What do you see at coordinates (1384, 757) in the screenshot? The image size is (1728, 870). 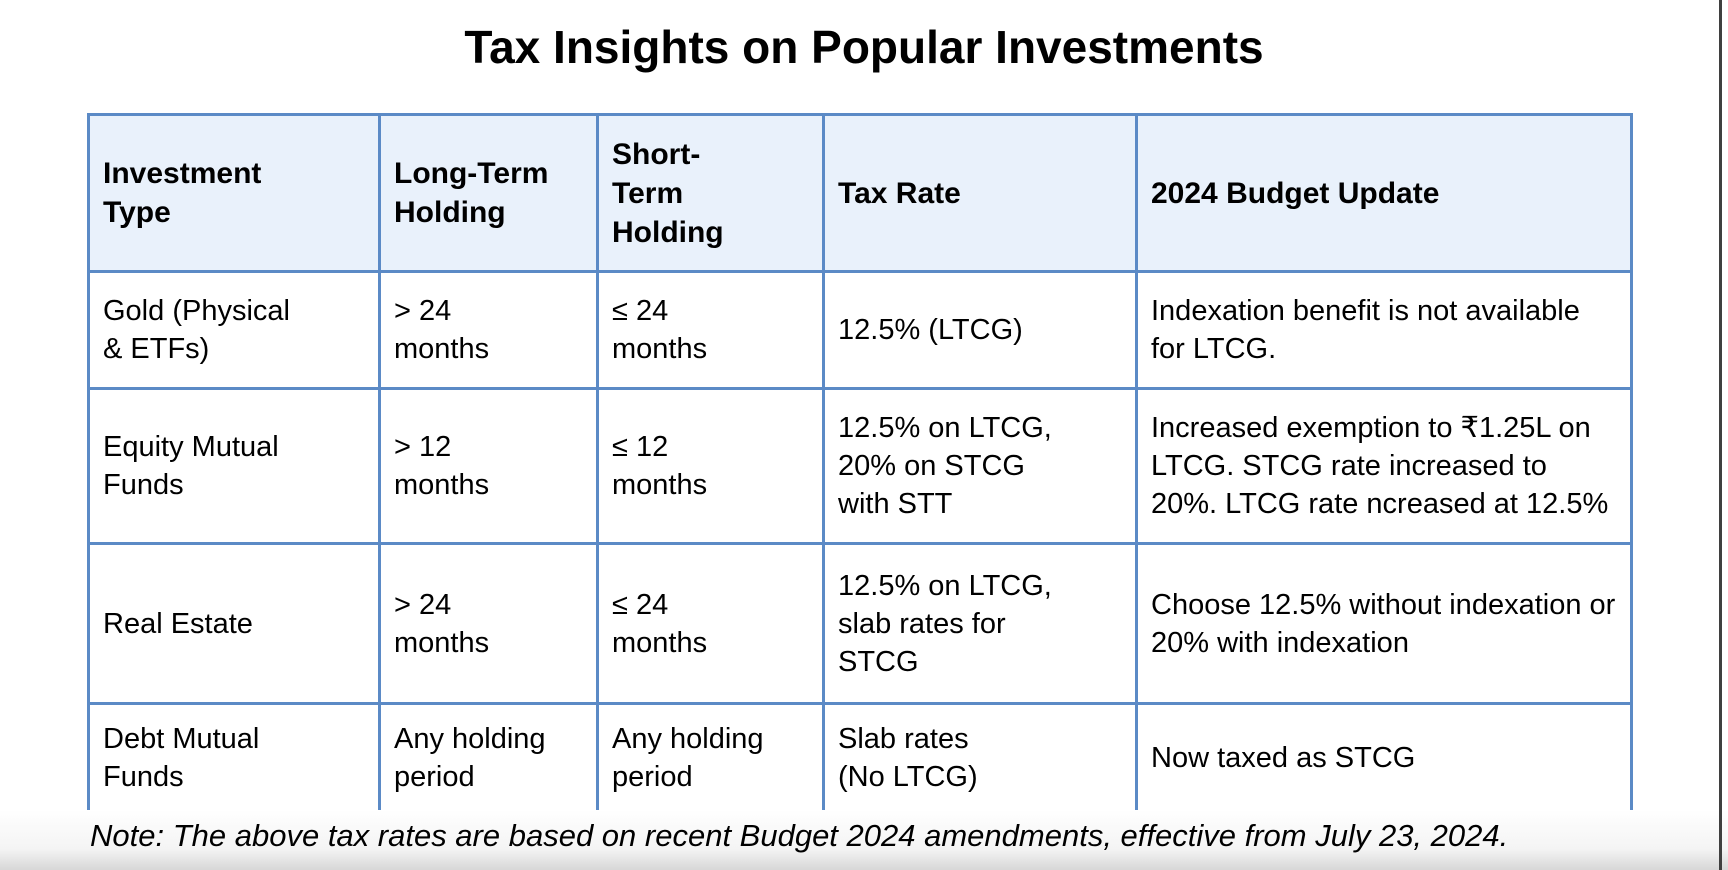 I see `cell-budget-update: Now taxed as STCG` at bounding box center [1384, 757].